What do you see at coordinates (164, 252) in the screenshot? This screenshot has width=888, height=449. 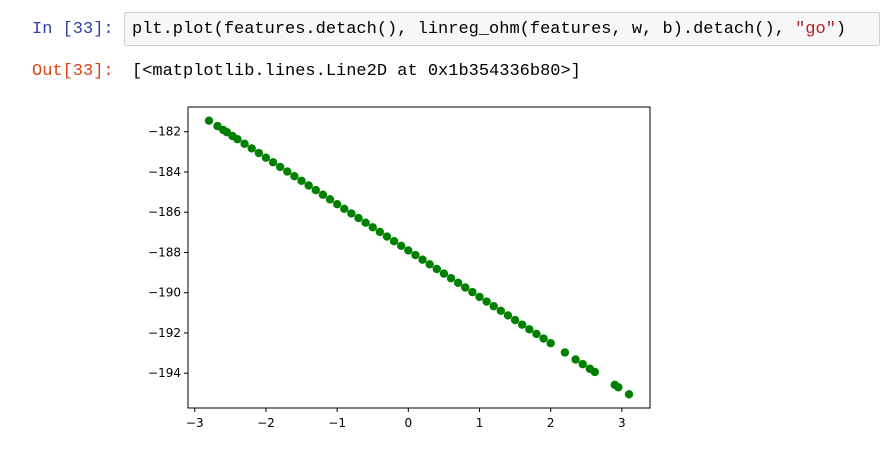 I see `y-tick-label: −188` at bounding box center [164, 252].